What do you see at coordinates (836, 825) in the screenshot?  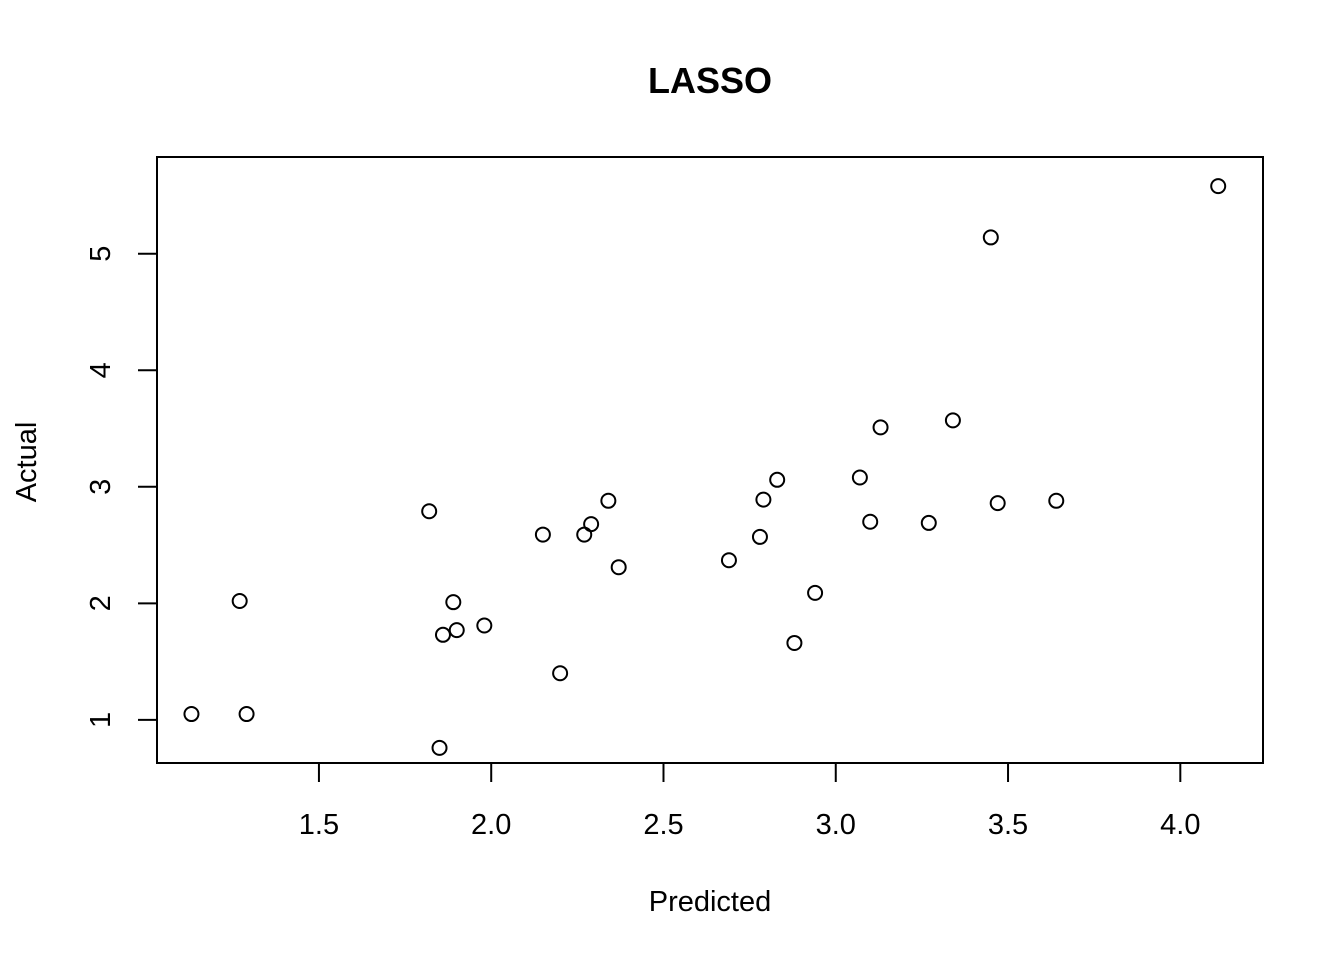 I see `x-tick-label: 3.0` at bounding box center [836, 825].